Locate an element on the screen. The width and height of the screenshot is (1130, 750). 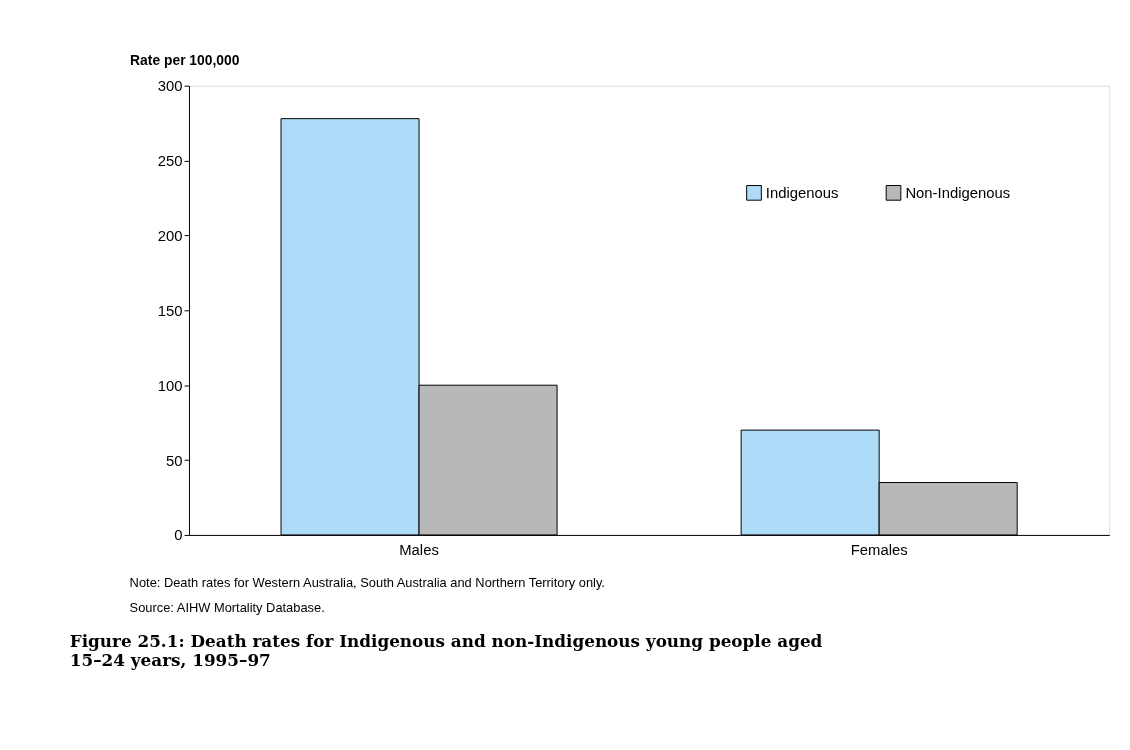
y-tick-label: 50 is located at coordinates (174, 460).